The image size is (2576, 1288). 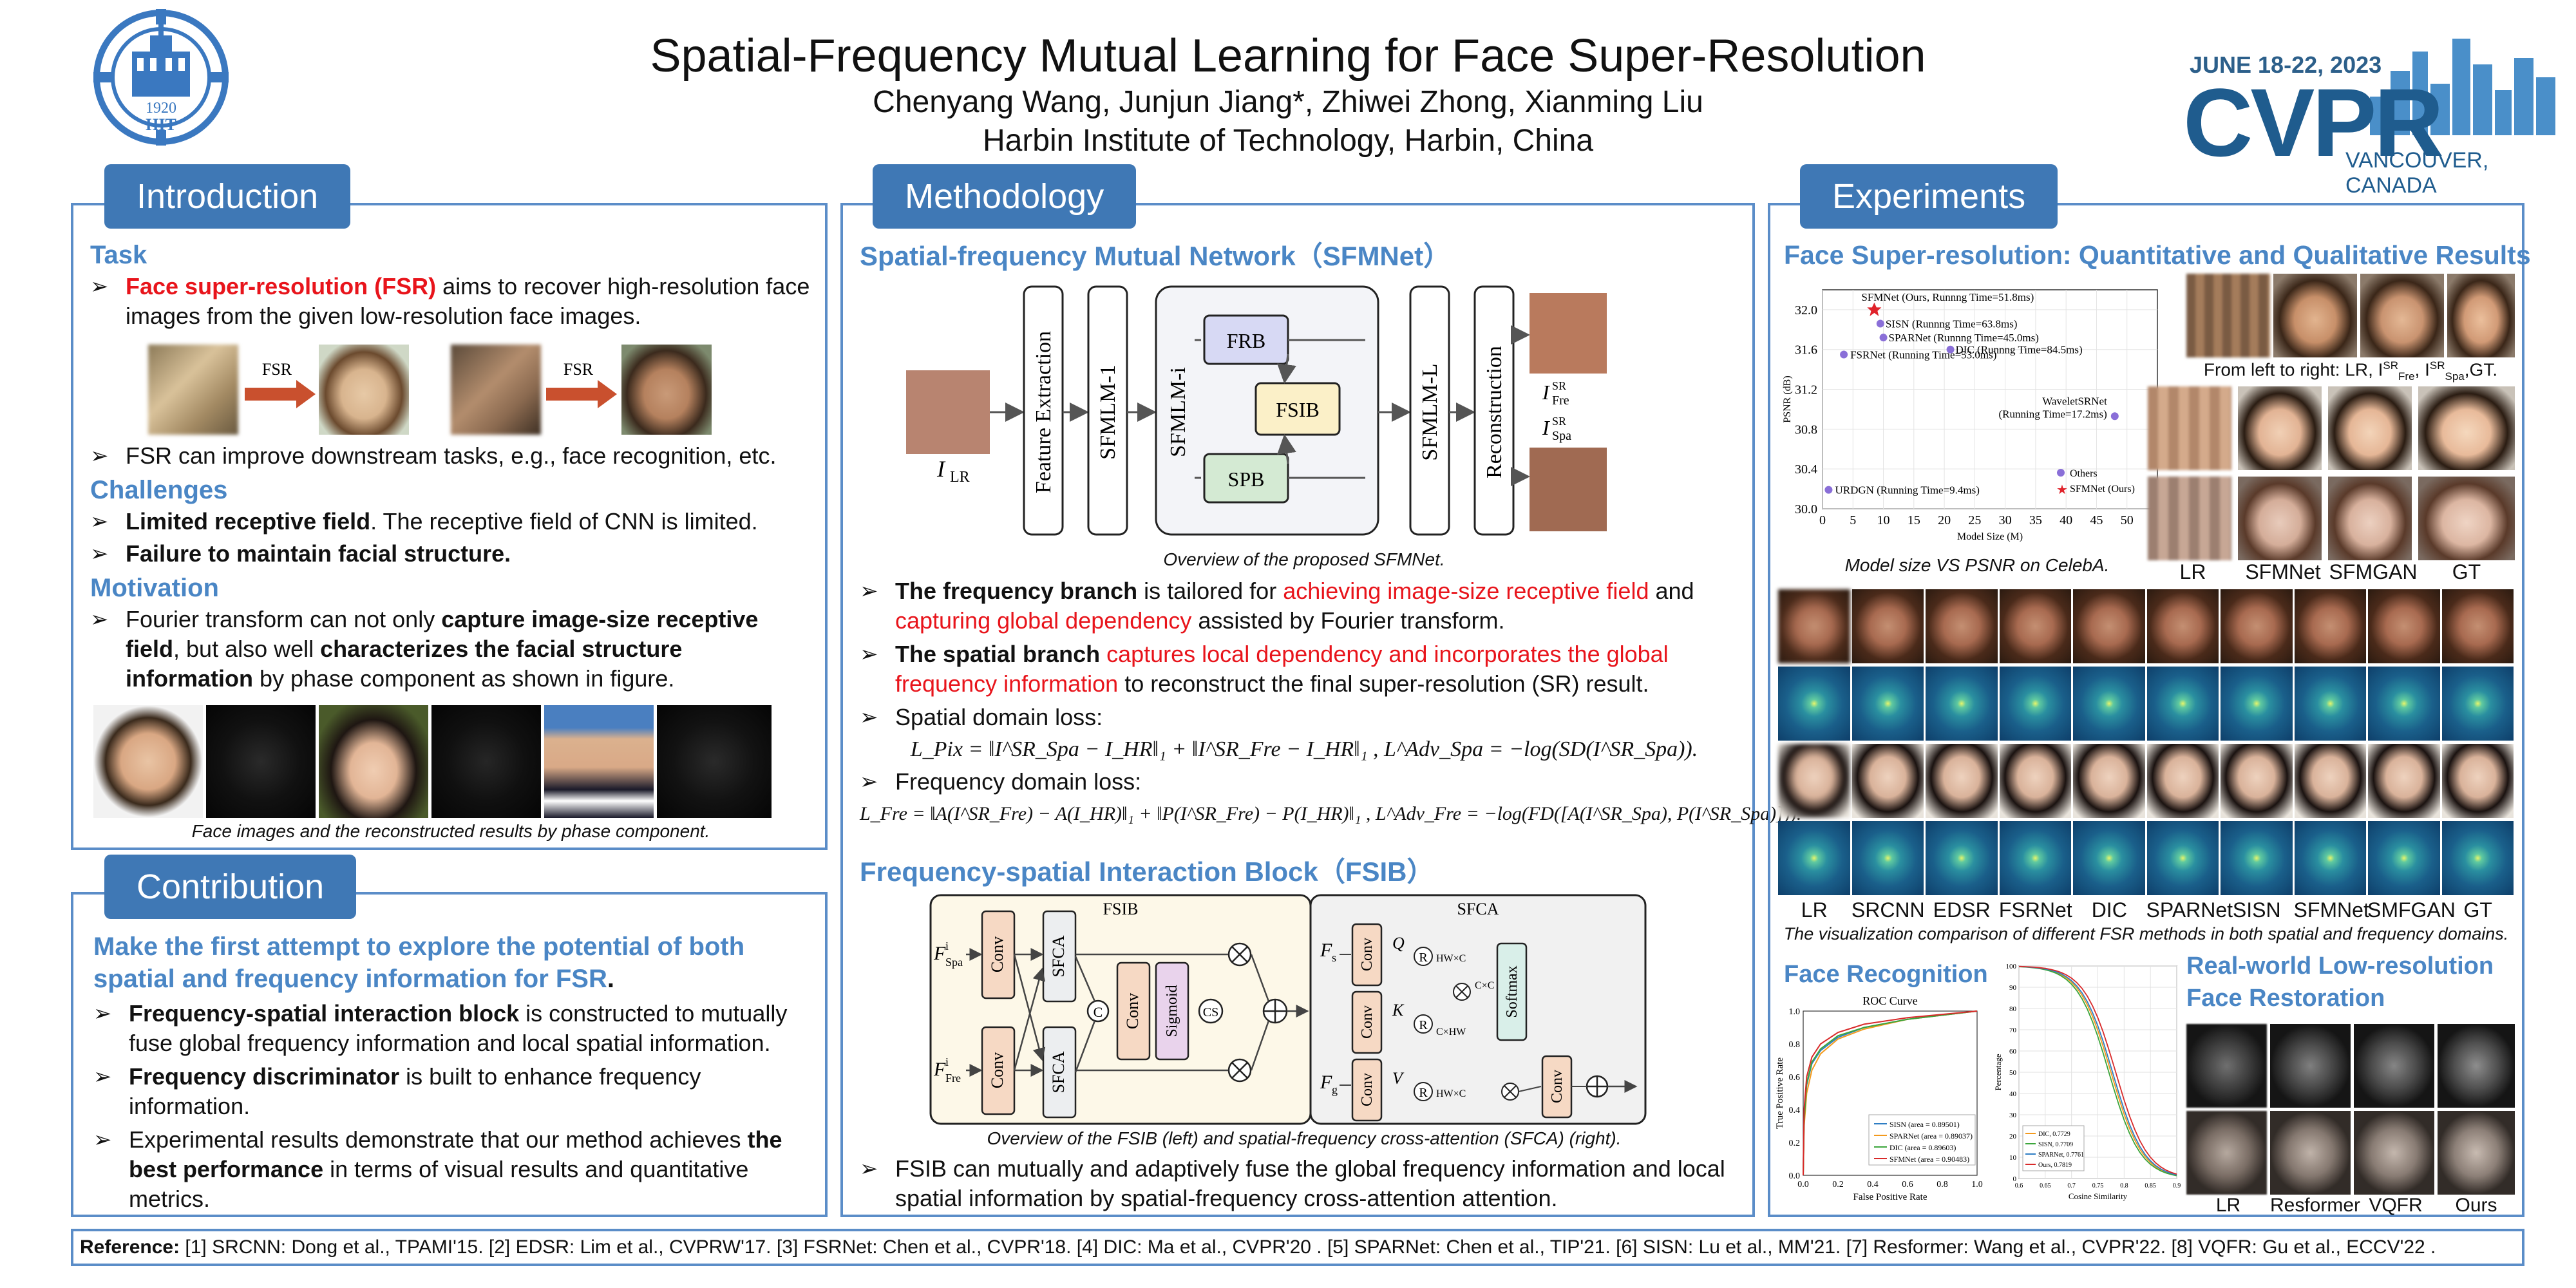 What do you see at coordinates (948, 412) in the screenshot?
I see `input-lr-face` at bounding box center [948, 412].